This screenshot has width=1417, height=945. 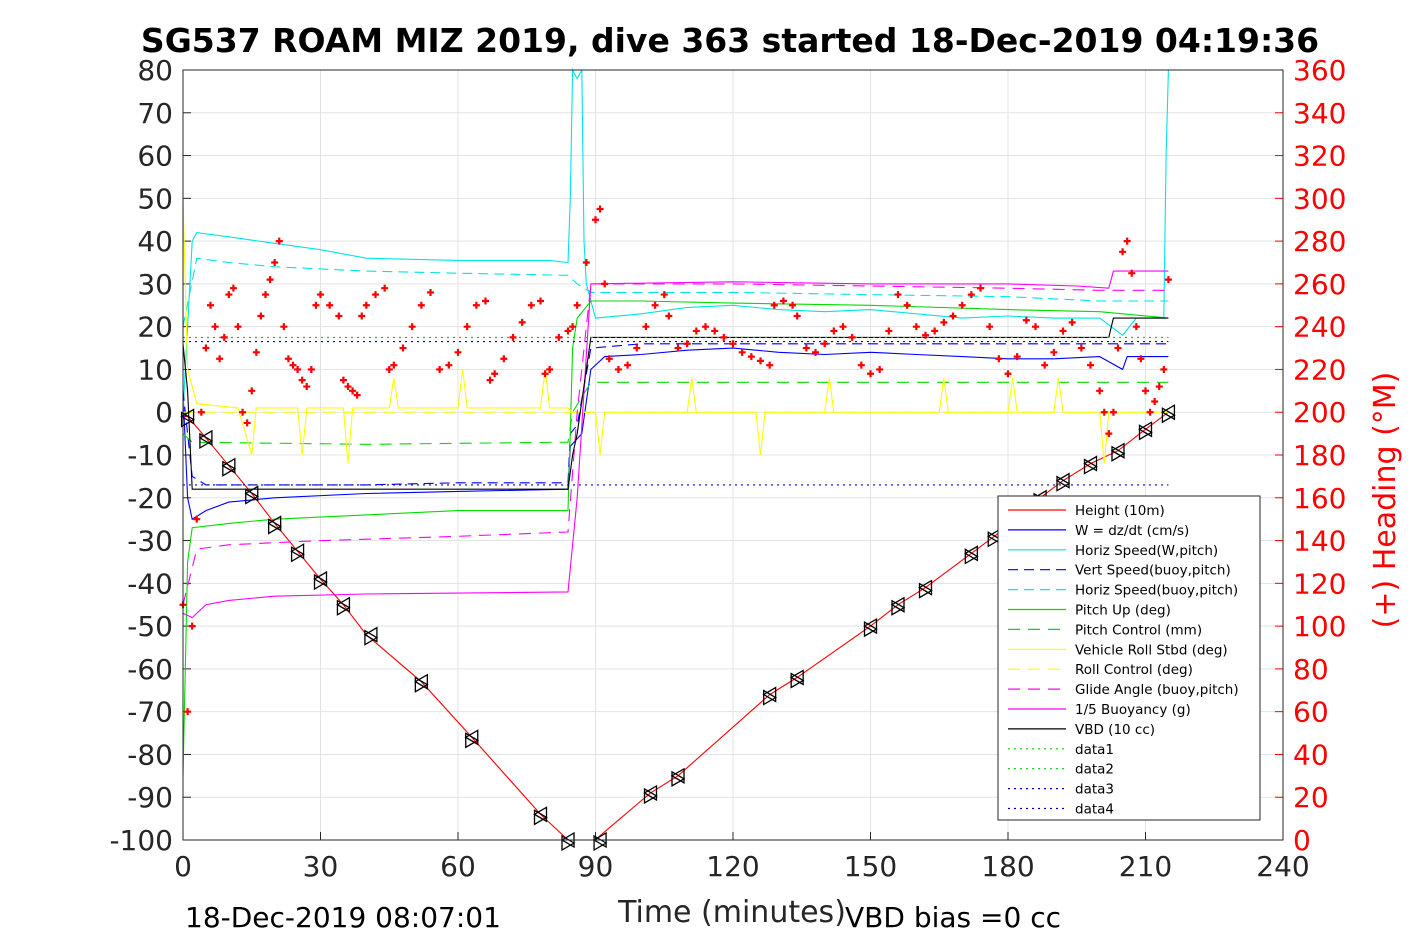 What do you see at coordinates (321, 866) in the screenshot?
I see `x-tick-label: 30` at bounding box center [321, 866].